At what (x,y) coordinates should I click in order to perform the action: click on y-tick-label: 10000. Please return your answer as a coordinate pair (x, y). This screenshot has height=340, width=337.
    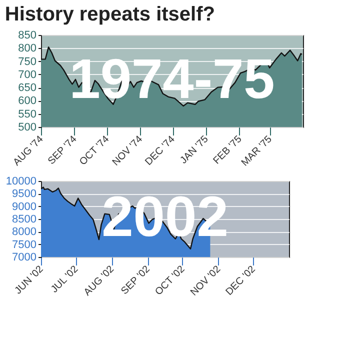
    Looking at the image, I should click on (21, 182).